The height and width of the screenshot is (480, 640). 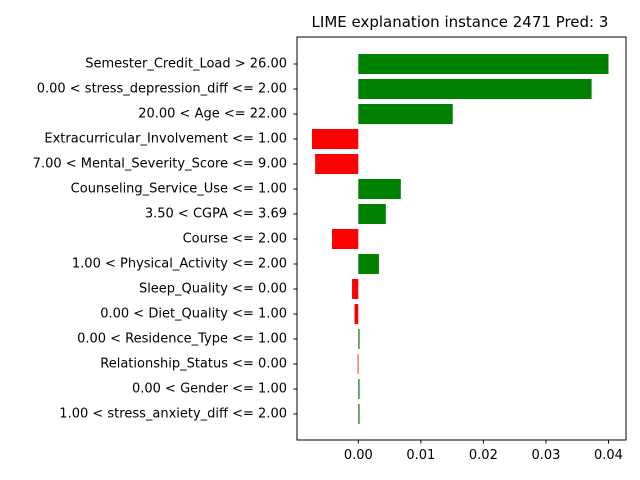 What do you see at coordinates (186, 64) in the screenshot?
I see `y-tick-label: Semester_Credit_Load > 26.00` at bounding box center [186, 64].